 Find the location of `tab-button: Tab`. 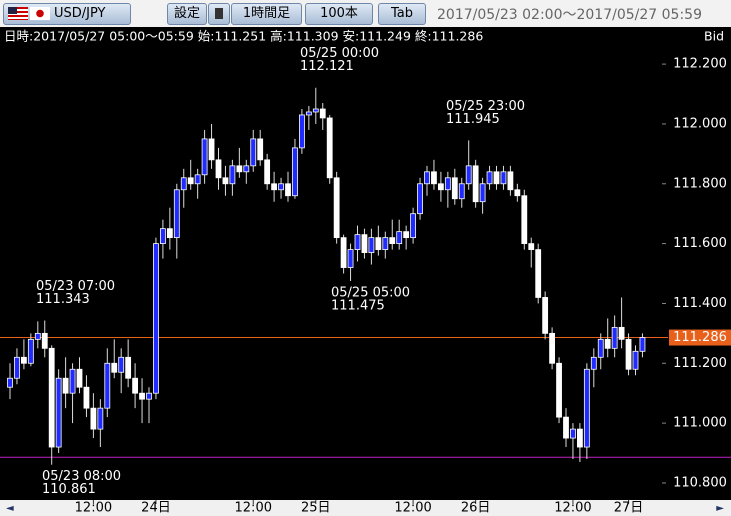

tab-button: Tab is located at coordinates (402, 14).